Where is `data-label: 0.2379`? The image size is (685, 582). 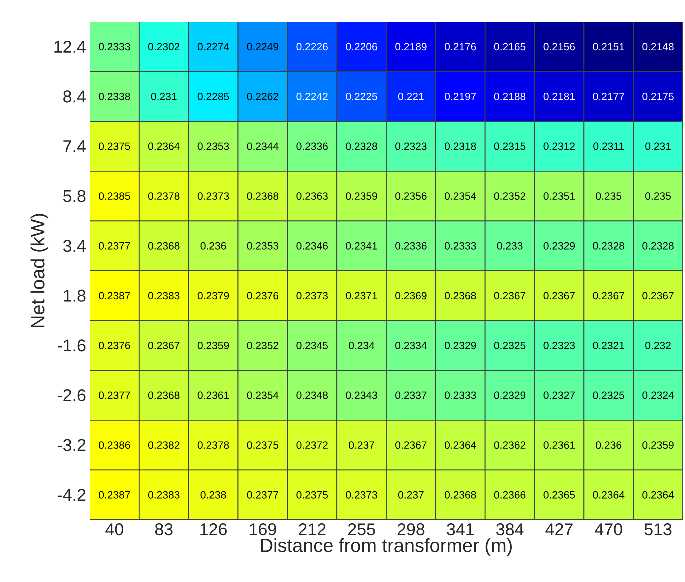
data-label: 0.2379 is located at coordinates (214, 296).